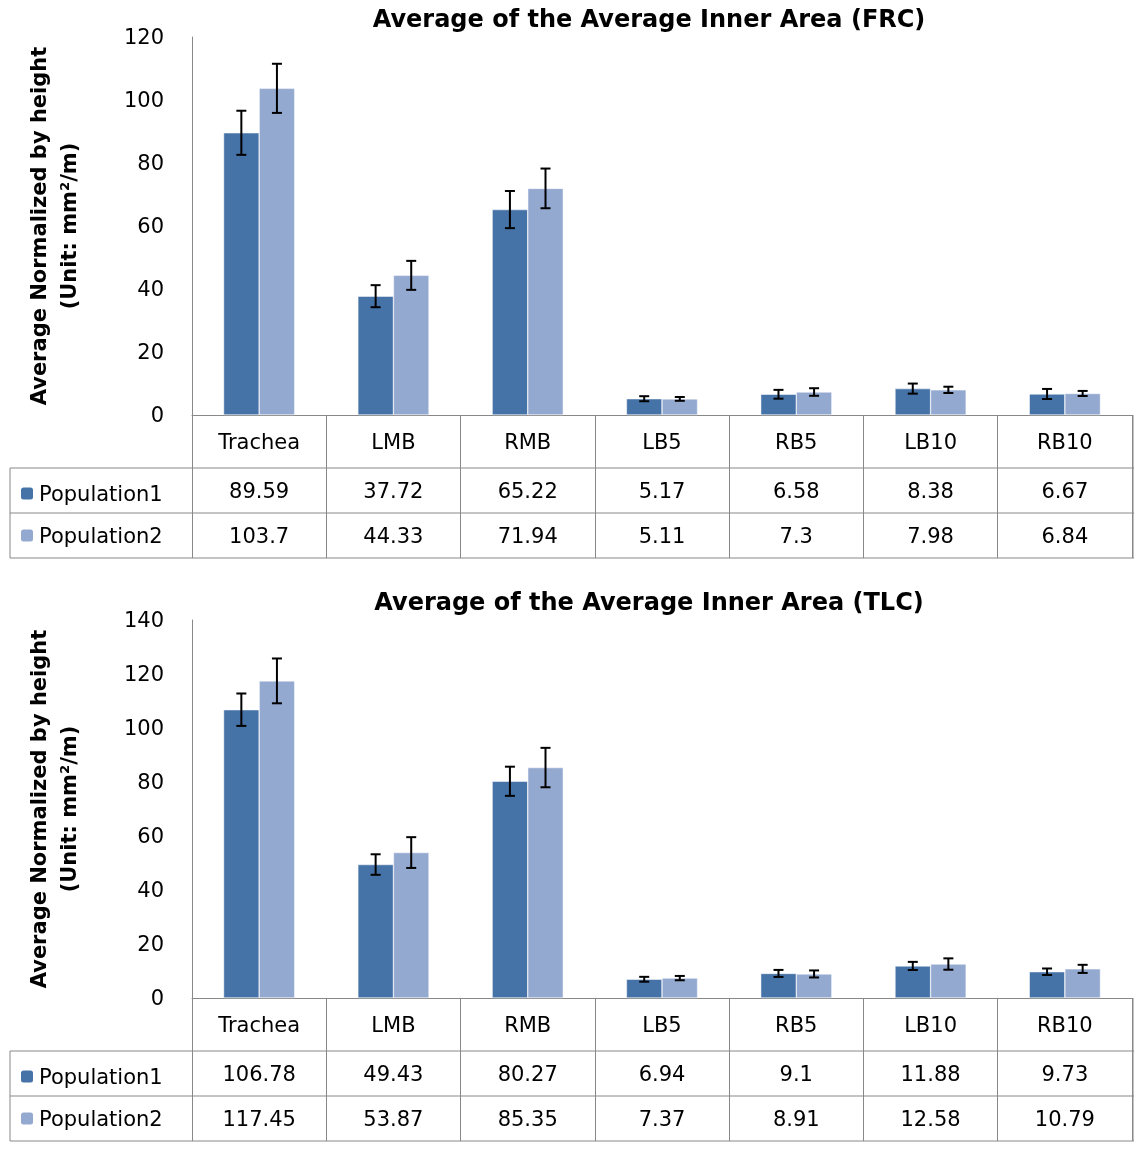  What do you see at coordinates (662, 490) in the screenshot?
I see `data-label: 5.17` at bounding box center [662, 490].